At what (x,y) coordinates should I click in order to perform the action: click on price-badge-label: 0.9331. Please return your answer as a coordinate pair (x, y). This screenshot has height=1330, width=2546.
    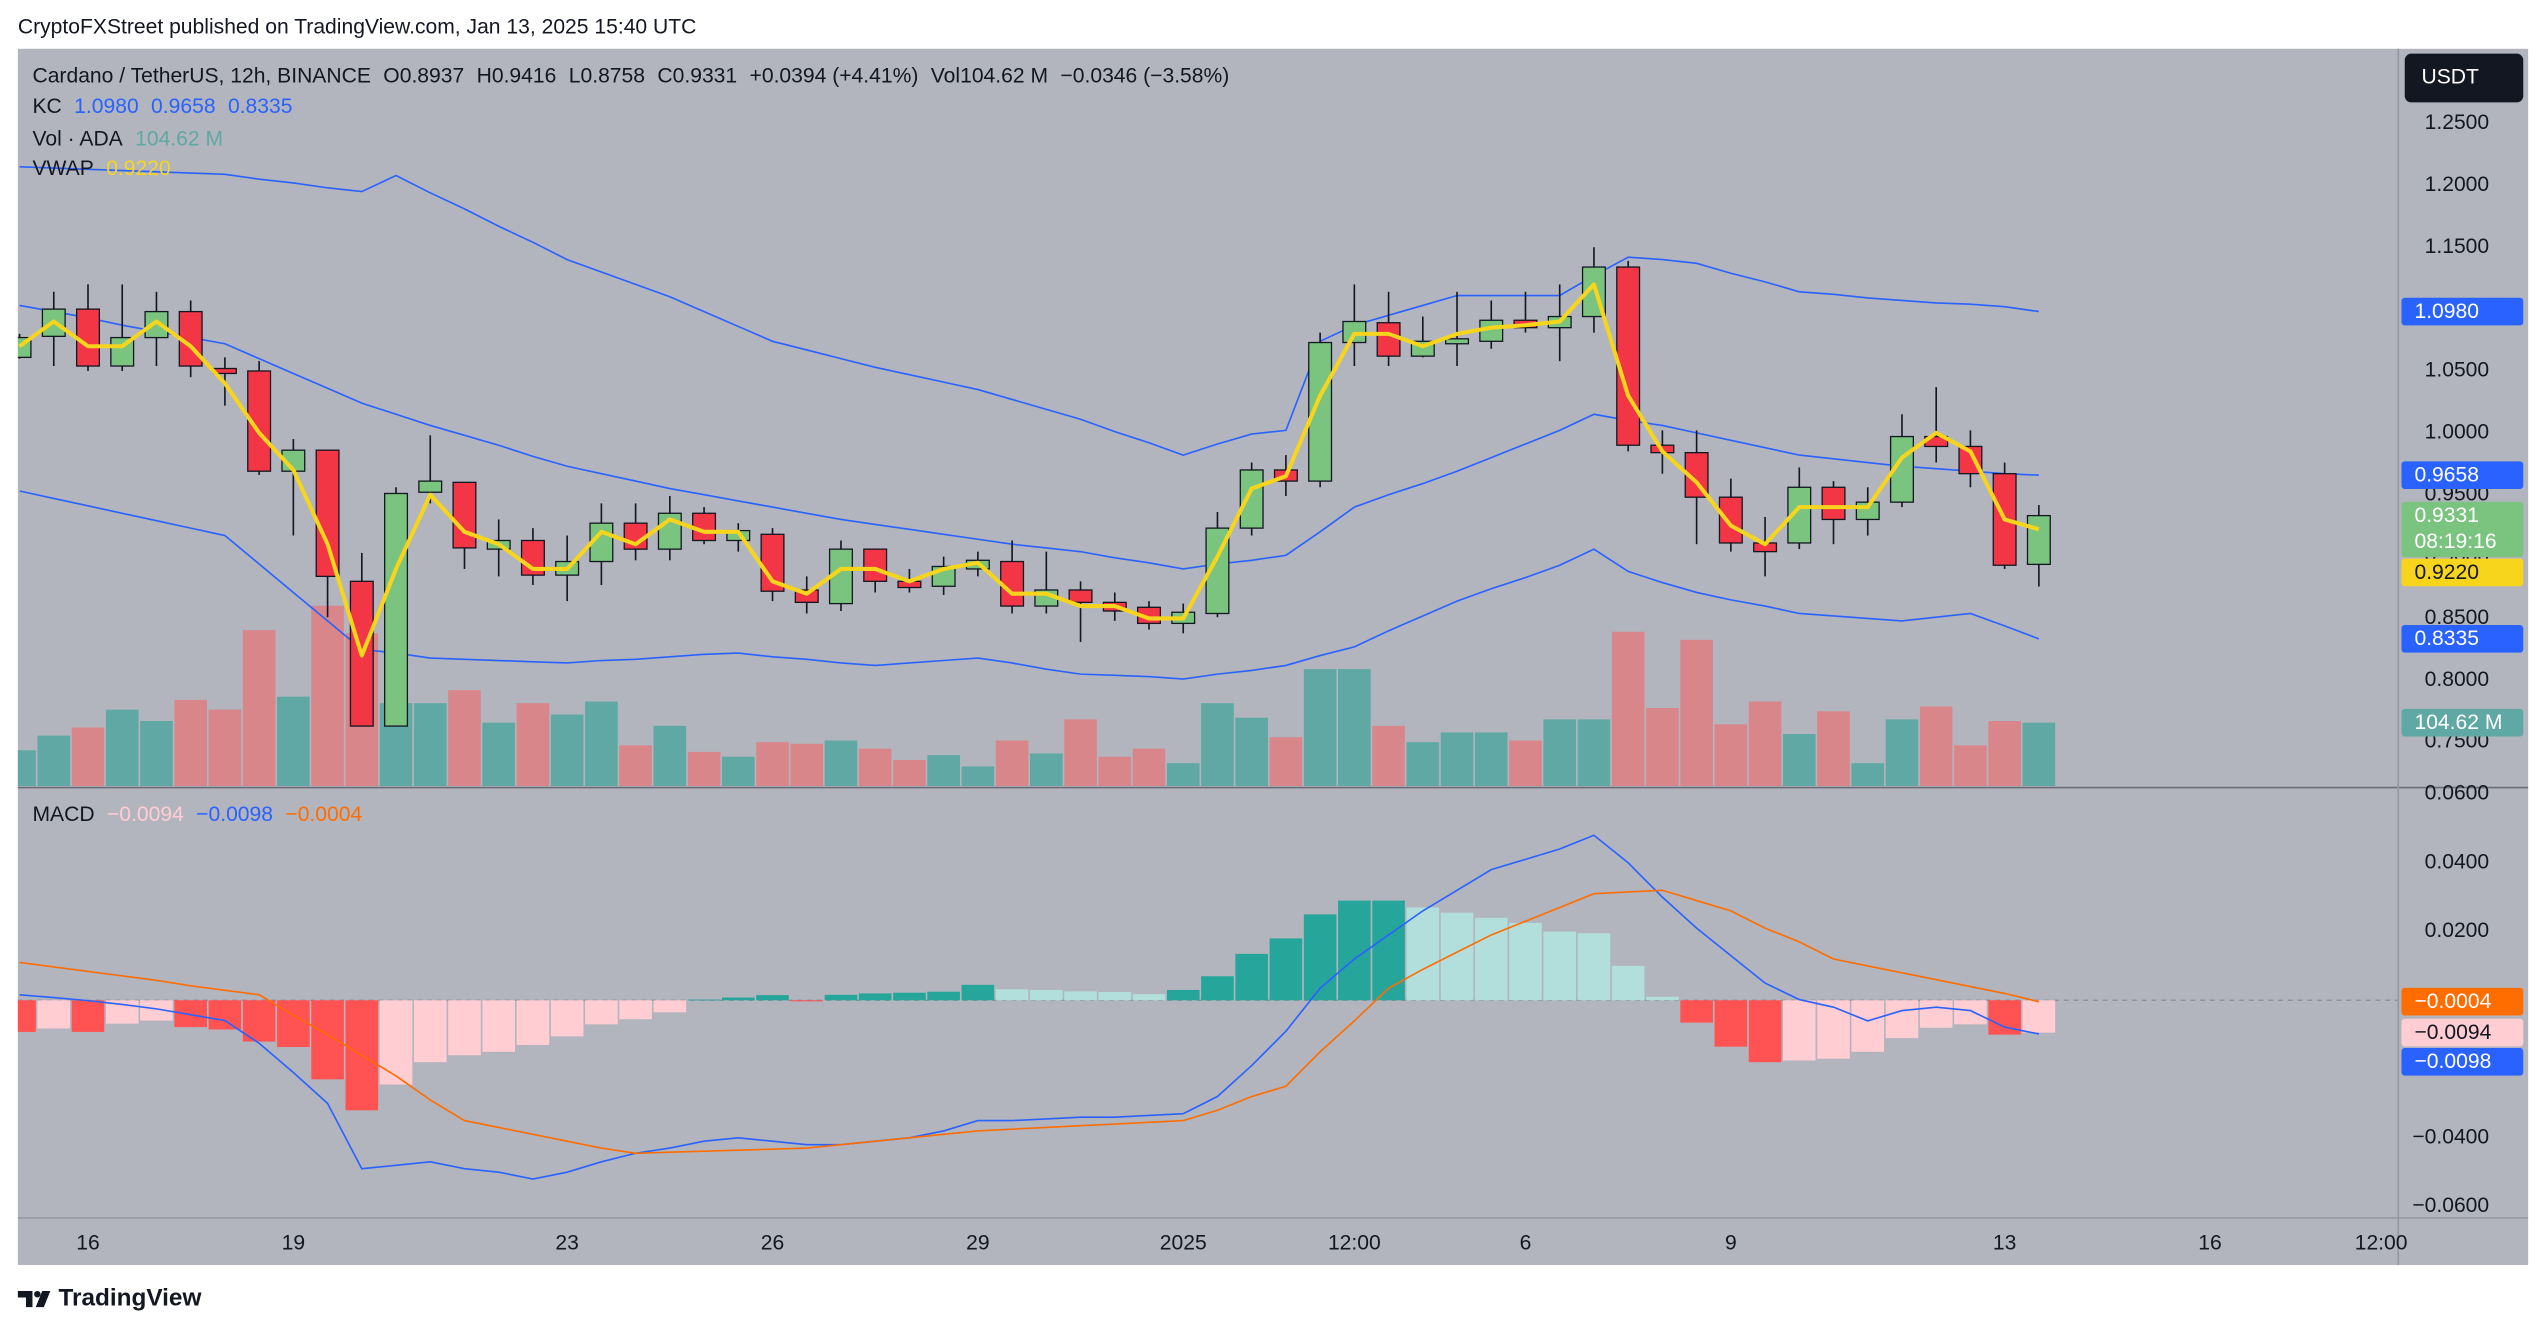
    Looking at the image, I should click on (2446, 515).